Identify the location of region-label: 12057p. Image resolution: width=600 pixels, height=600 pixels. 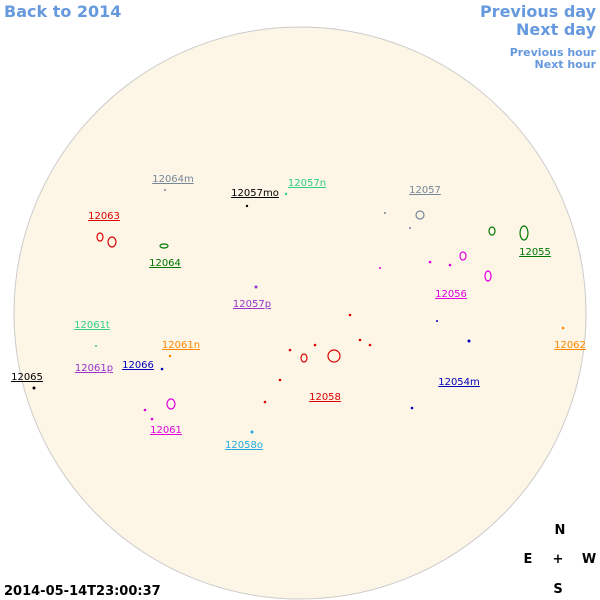
(252, 304).